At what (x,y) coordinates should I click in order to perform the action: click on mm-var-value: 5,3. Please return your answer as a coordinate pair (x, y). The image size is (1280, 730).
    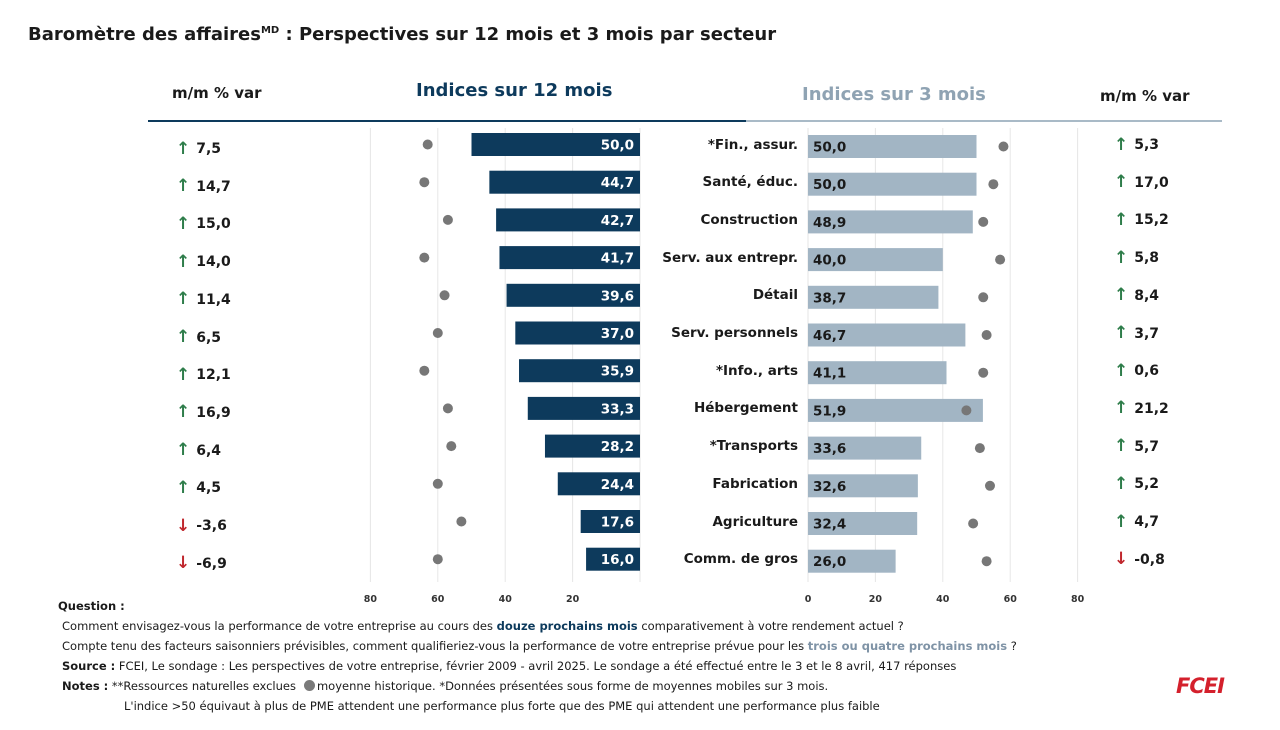
    Looking at the image, I should click on (1147, 145).